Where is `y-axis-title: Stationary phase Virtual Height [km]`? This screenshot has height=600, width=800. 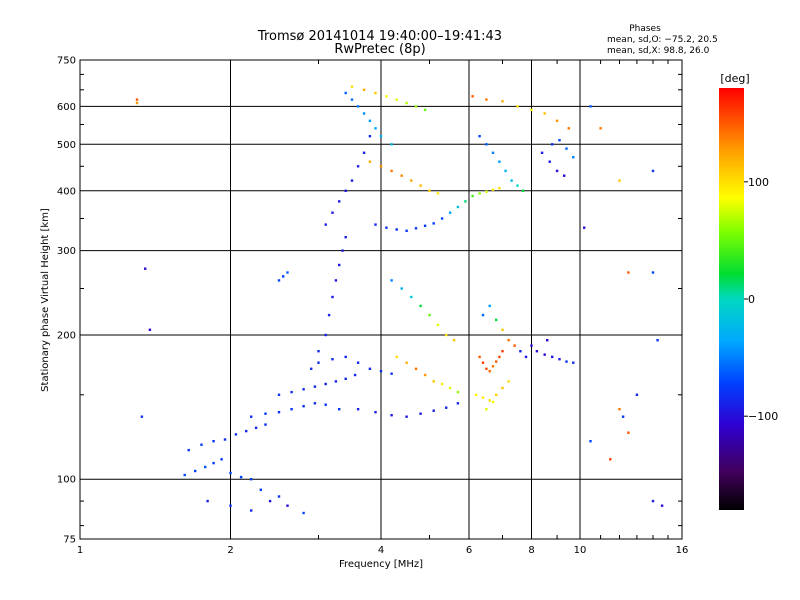
y-axis-title: Stationary phase Virtual Height [km] is located at coordinates (45, 300).